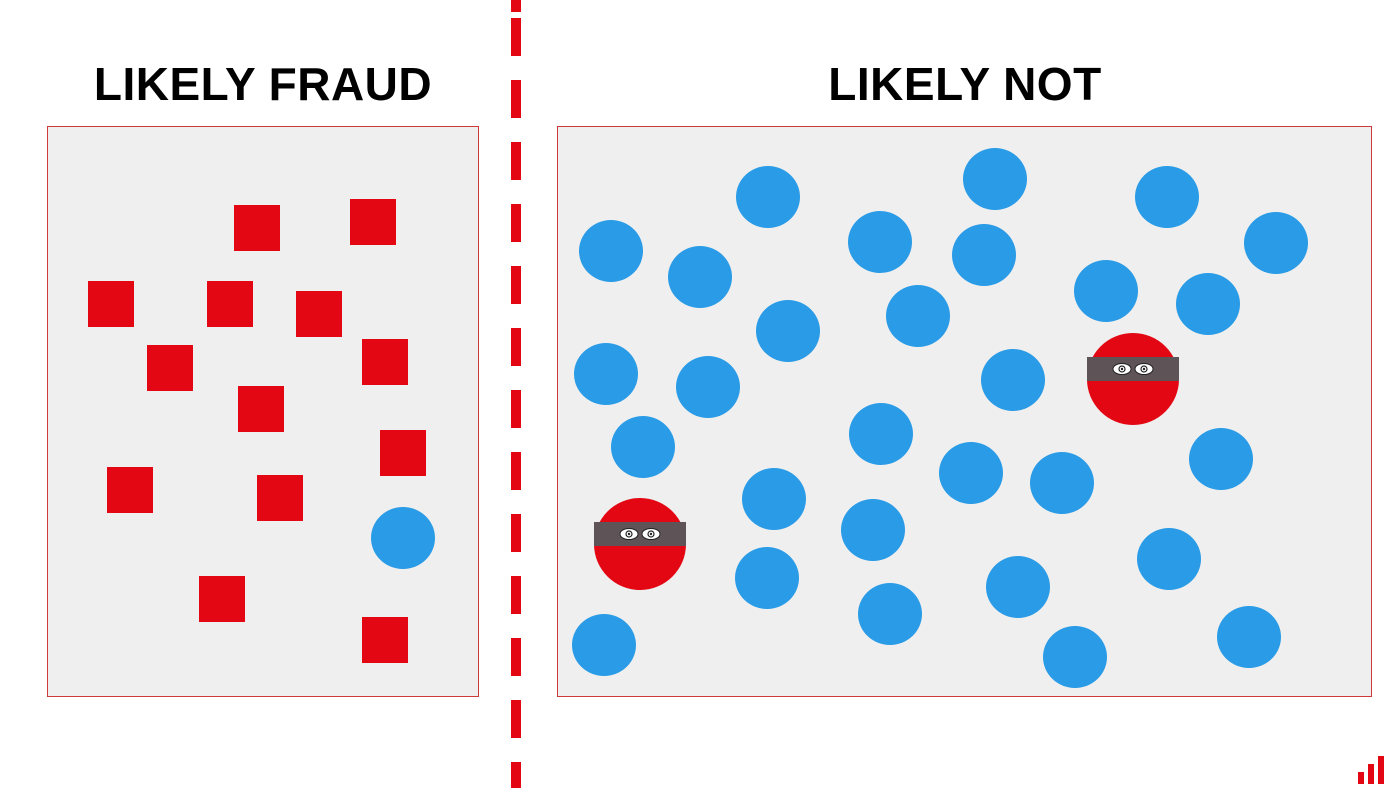  Describe the element at coordinates (263, 84) in the screenshot. I see `likely-fraud-title: LIKELY FRAUD` at that location.